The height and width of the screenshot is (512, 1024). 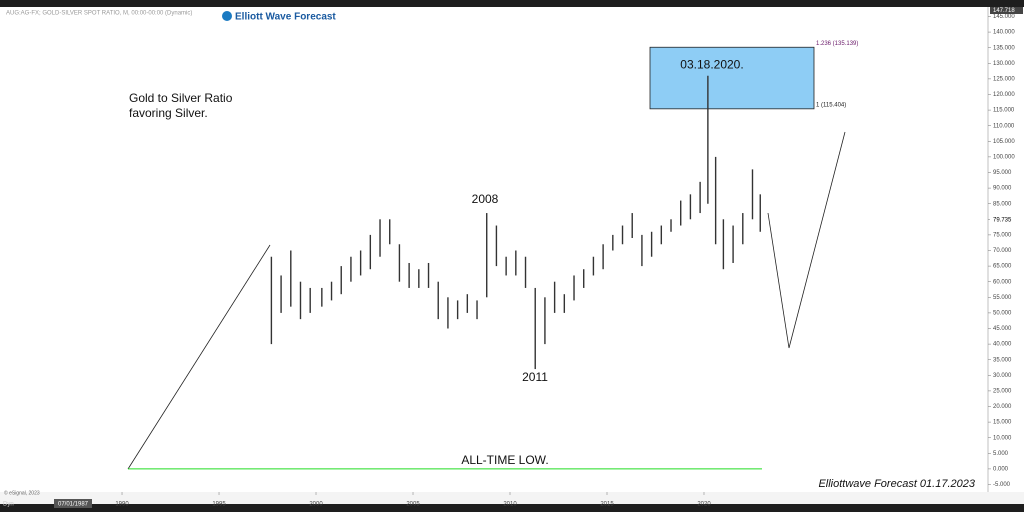 What do you see at coordinates (1004, 126) in the screenshot?
I see `y-tick-label: 110.000` at bounding box center [1004, 126].